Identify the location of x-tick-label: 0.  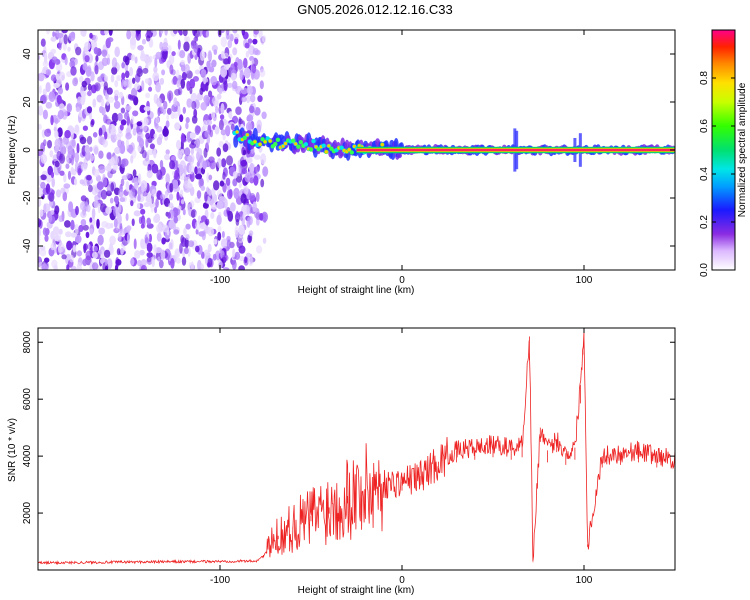
(402, 280).